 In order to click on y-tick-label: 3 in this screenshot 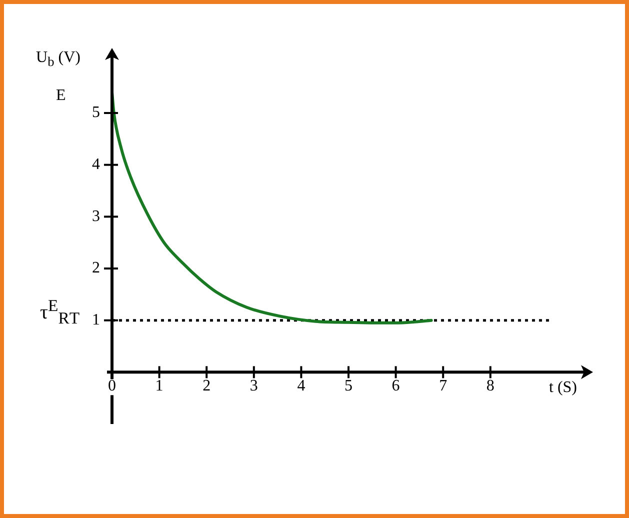, I will do `click(96, 216)`.